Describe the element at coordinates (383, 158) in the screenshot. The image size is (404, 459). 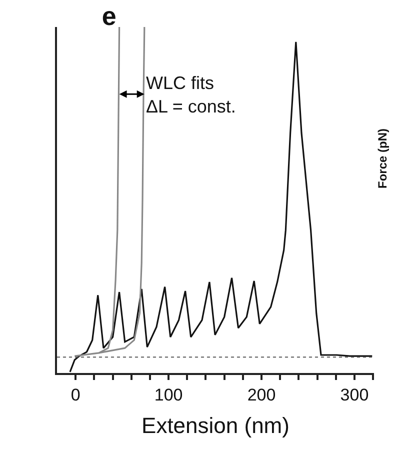
I see `y-axis-title: Force (pN)` at that location.